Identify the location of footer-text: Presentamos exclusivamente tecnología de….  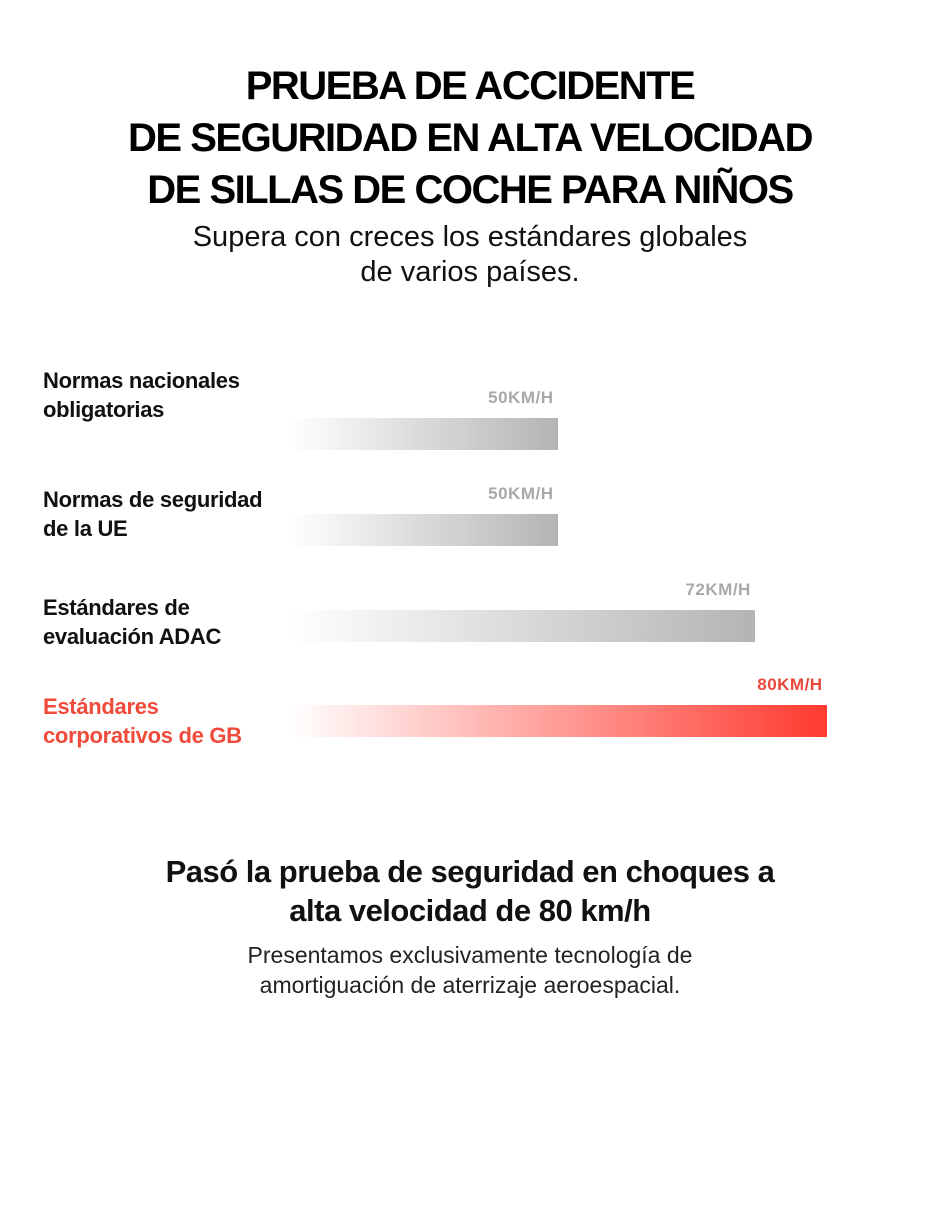
(470, 970).